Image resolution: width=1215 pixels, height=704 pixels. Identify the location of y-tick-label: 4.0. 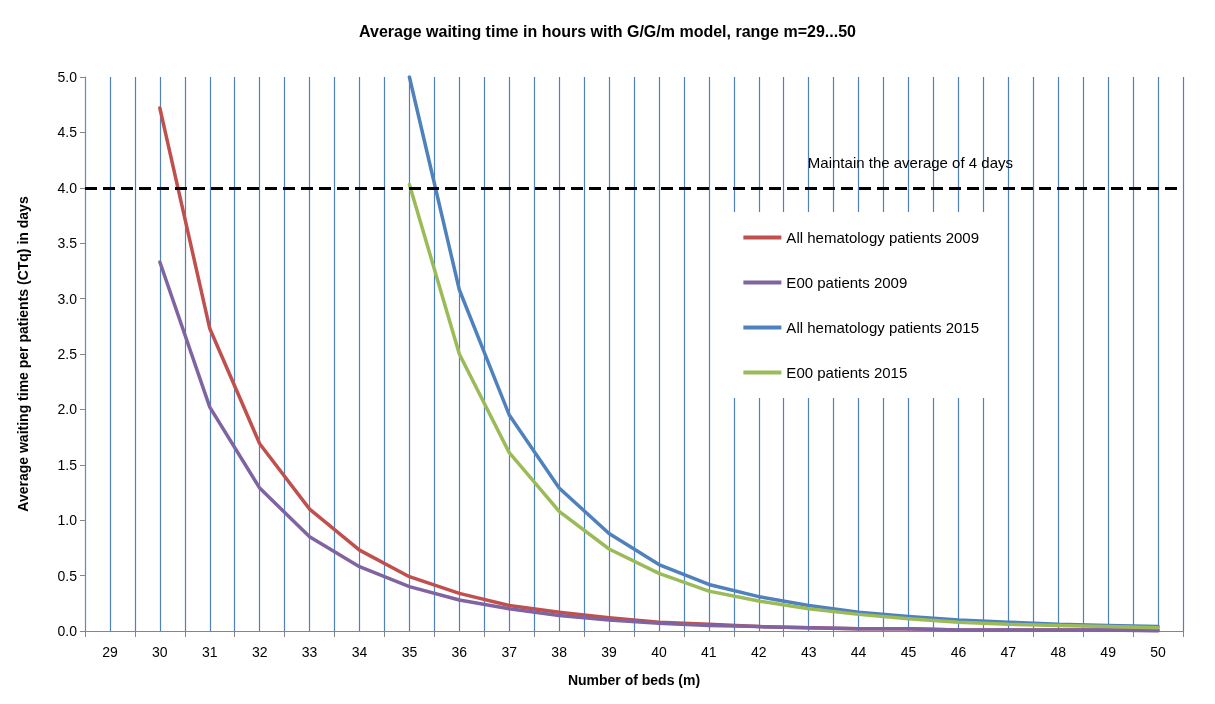
(67, 187).